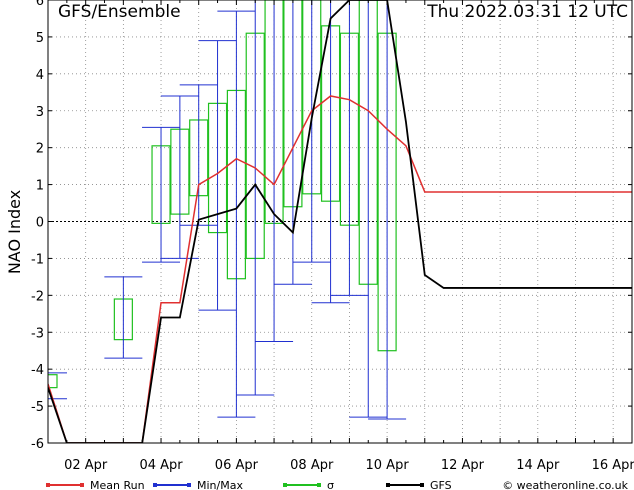  I want to click on y-tick-label: 1, so click(40, 186).